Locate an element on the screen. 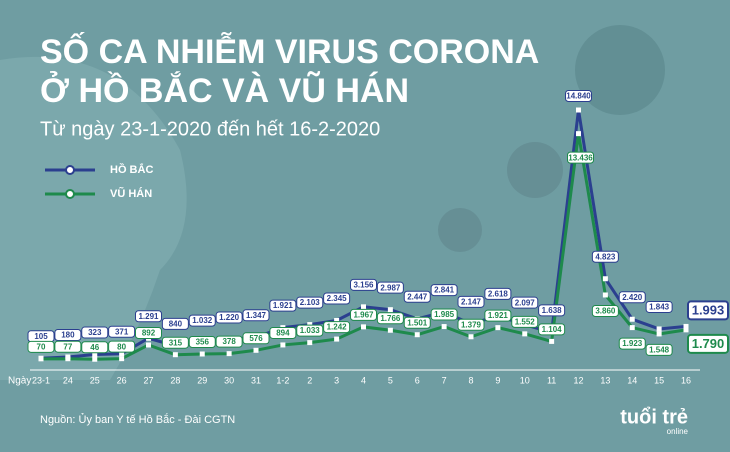 The width and height of the screenshot is (730, 452). legend-label: HỒ BẮC is located at coordinates (131, 169).